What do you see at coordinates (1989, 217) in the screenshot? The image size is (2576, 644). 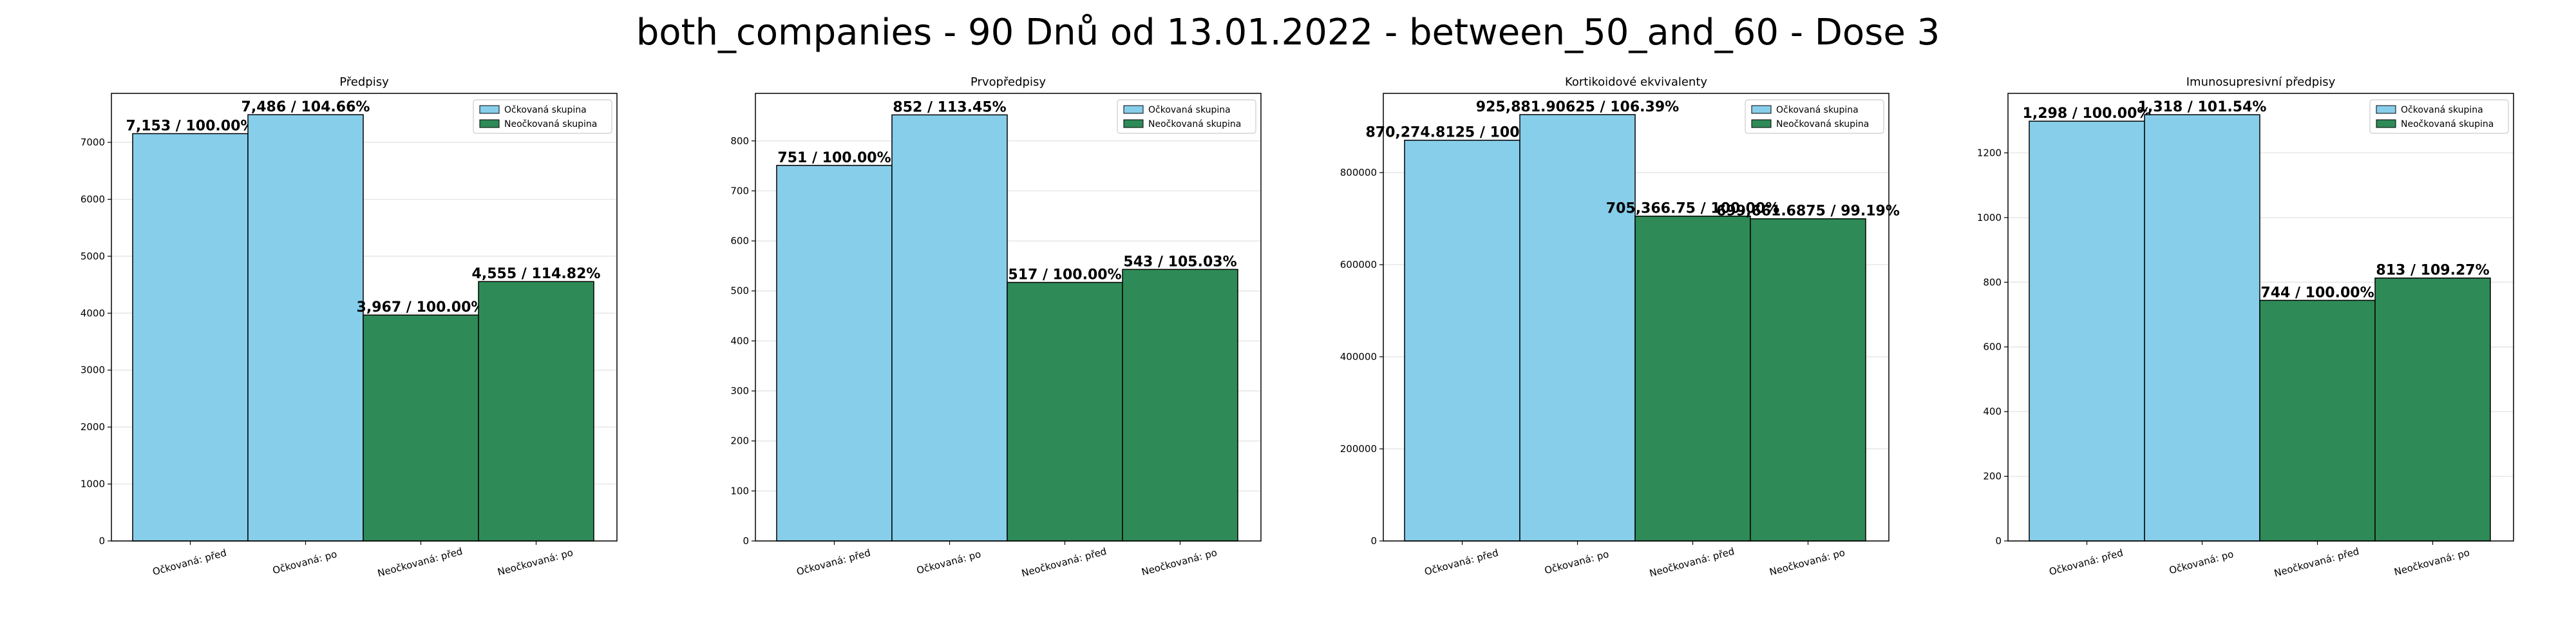 I see `y-tick-label: 1000` at bounding box center [1989, 217].